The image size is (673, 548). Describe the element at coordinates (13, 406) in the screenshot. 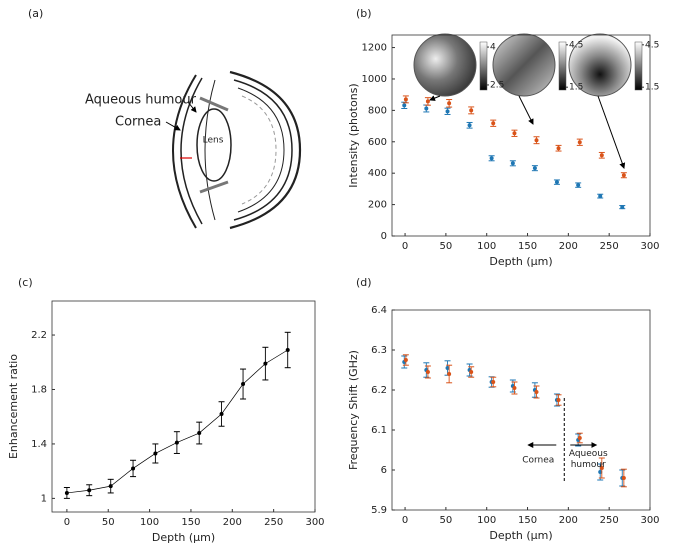

I see `y-axis-label: Enhancement ratio` at that location.